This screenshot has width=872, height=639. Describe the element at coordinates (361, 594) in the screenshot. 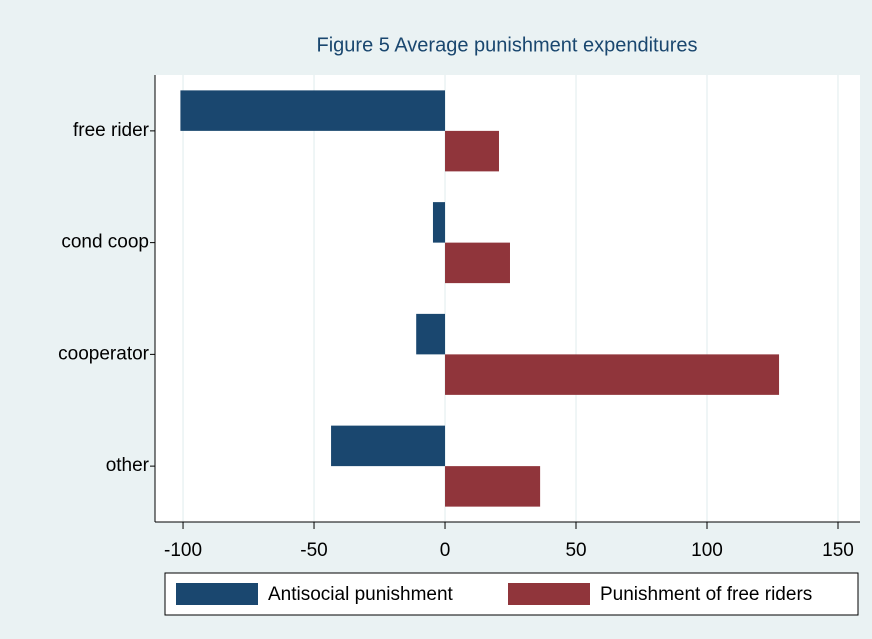

I see `legend-label: Antisocial punishment` at that location.